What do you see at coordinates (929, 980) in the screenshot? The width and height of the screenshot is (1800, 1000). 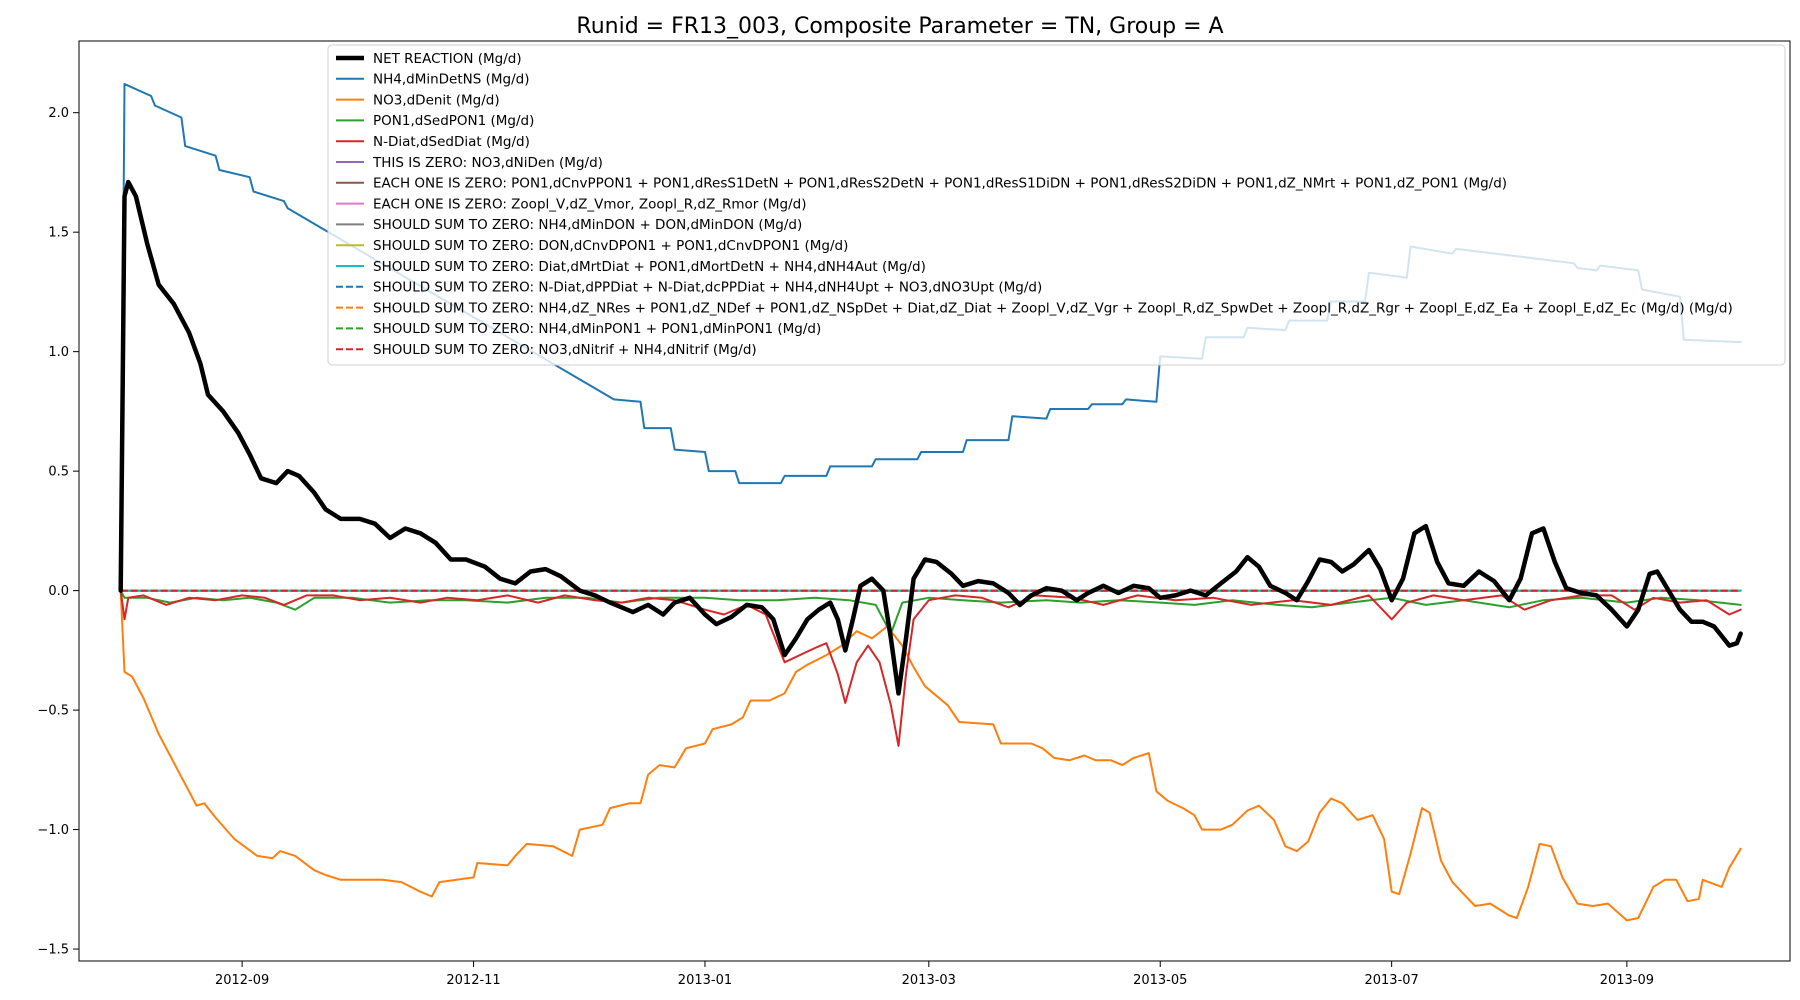 I see `x-tick-label: 2013-03` at bounding box center [929, 980].